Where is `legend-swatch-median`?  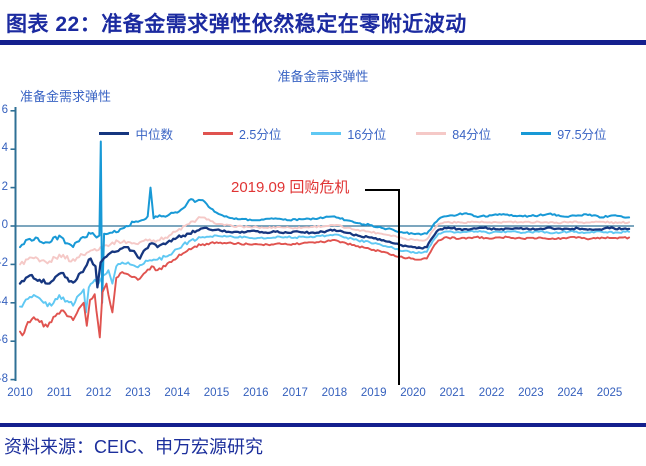 legend-swatch-median is located at coordinates (114, 133).